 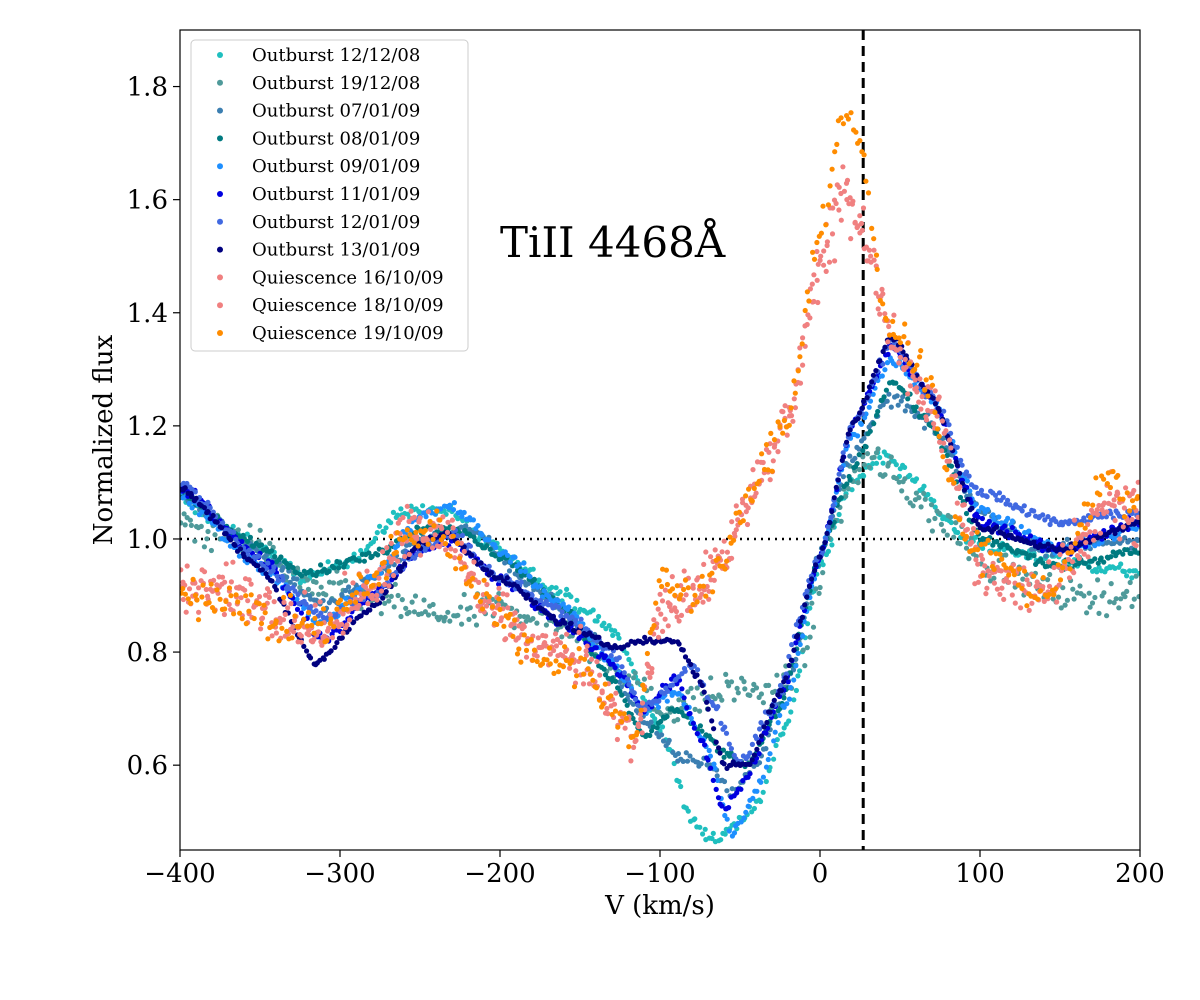 What do you see at coordinates (153, 427) in the screenshot?
I see `y-axis: 0.60.81.01.21.41.61.8` at bounding box center [153, 427].